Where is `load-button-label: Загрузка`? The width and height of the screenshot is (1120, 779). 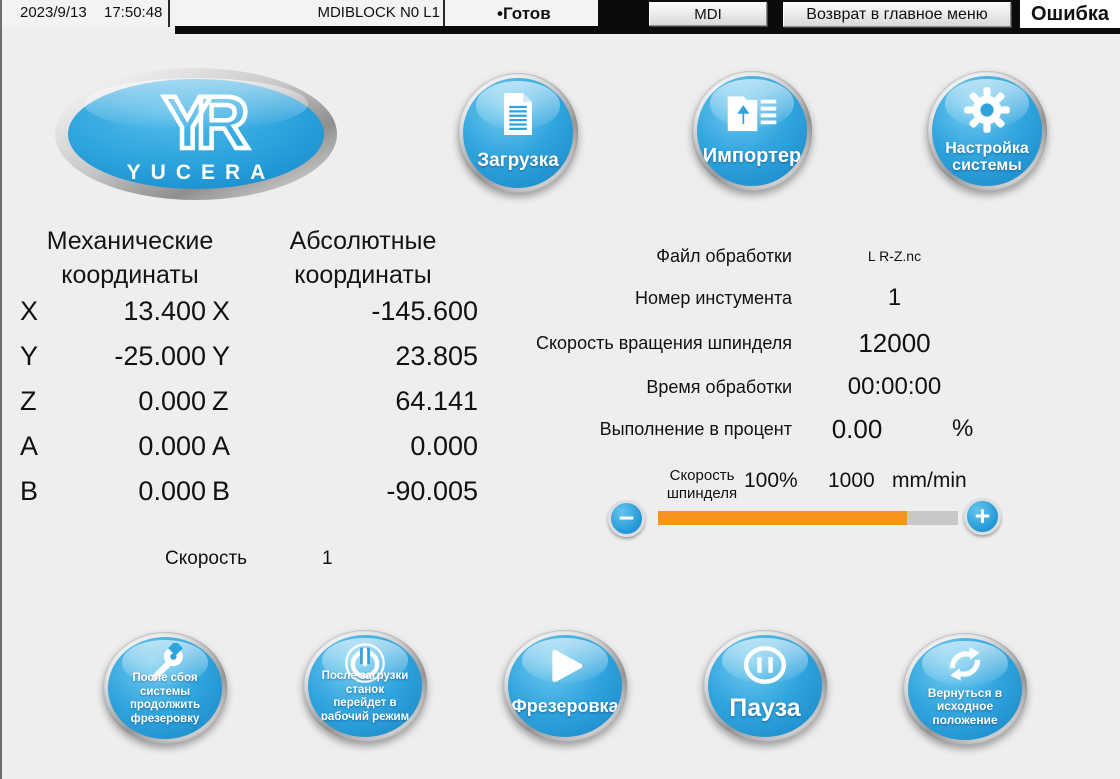
load-button-label: Загрузка is located at coordinates (518, 160).